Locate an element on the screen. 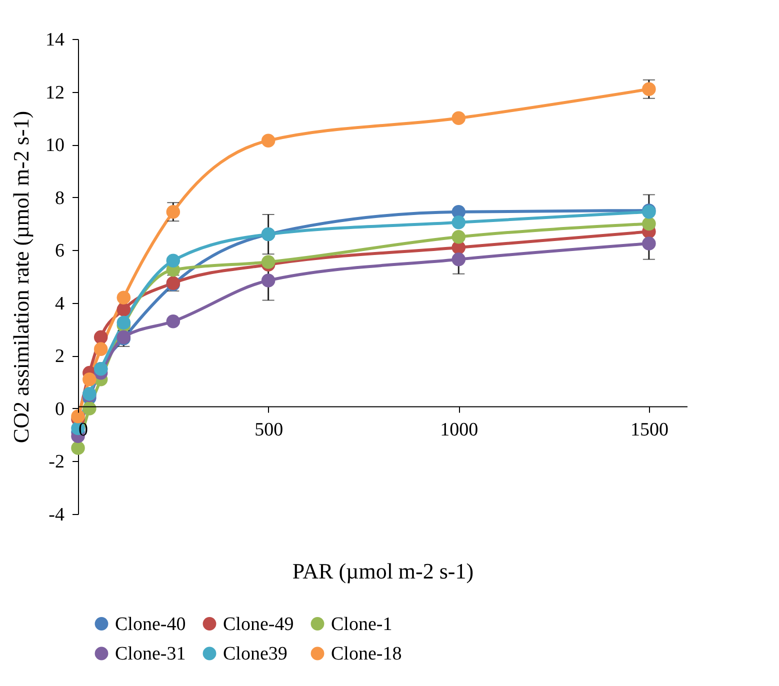 The height and width of the screenshot is (686, 779). y-tick-label: 10 is located at coordinates (55, 145).